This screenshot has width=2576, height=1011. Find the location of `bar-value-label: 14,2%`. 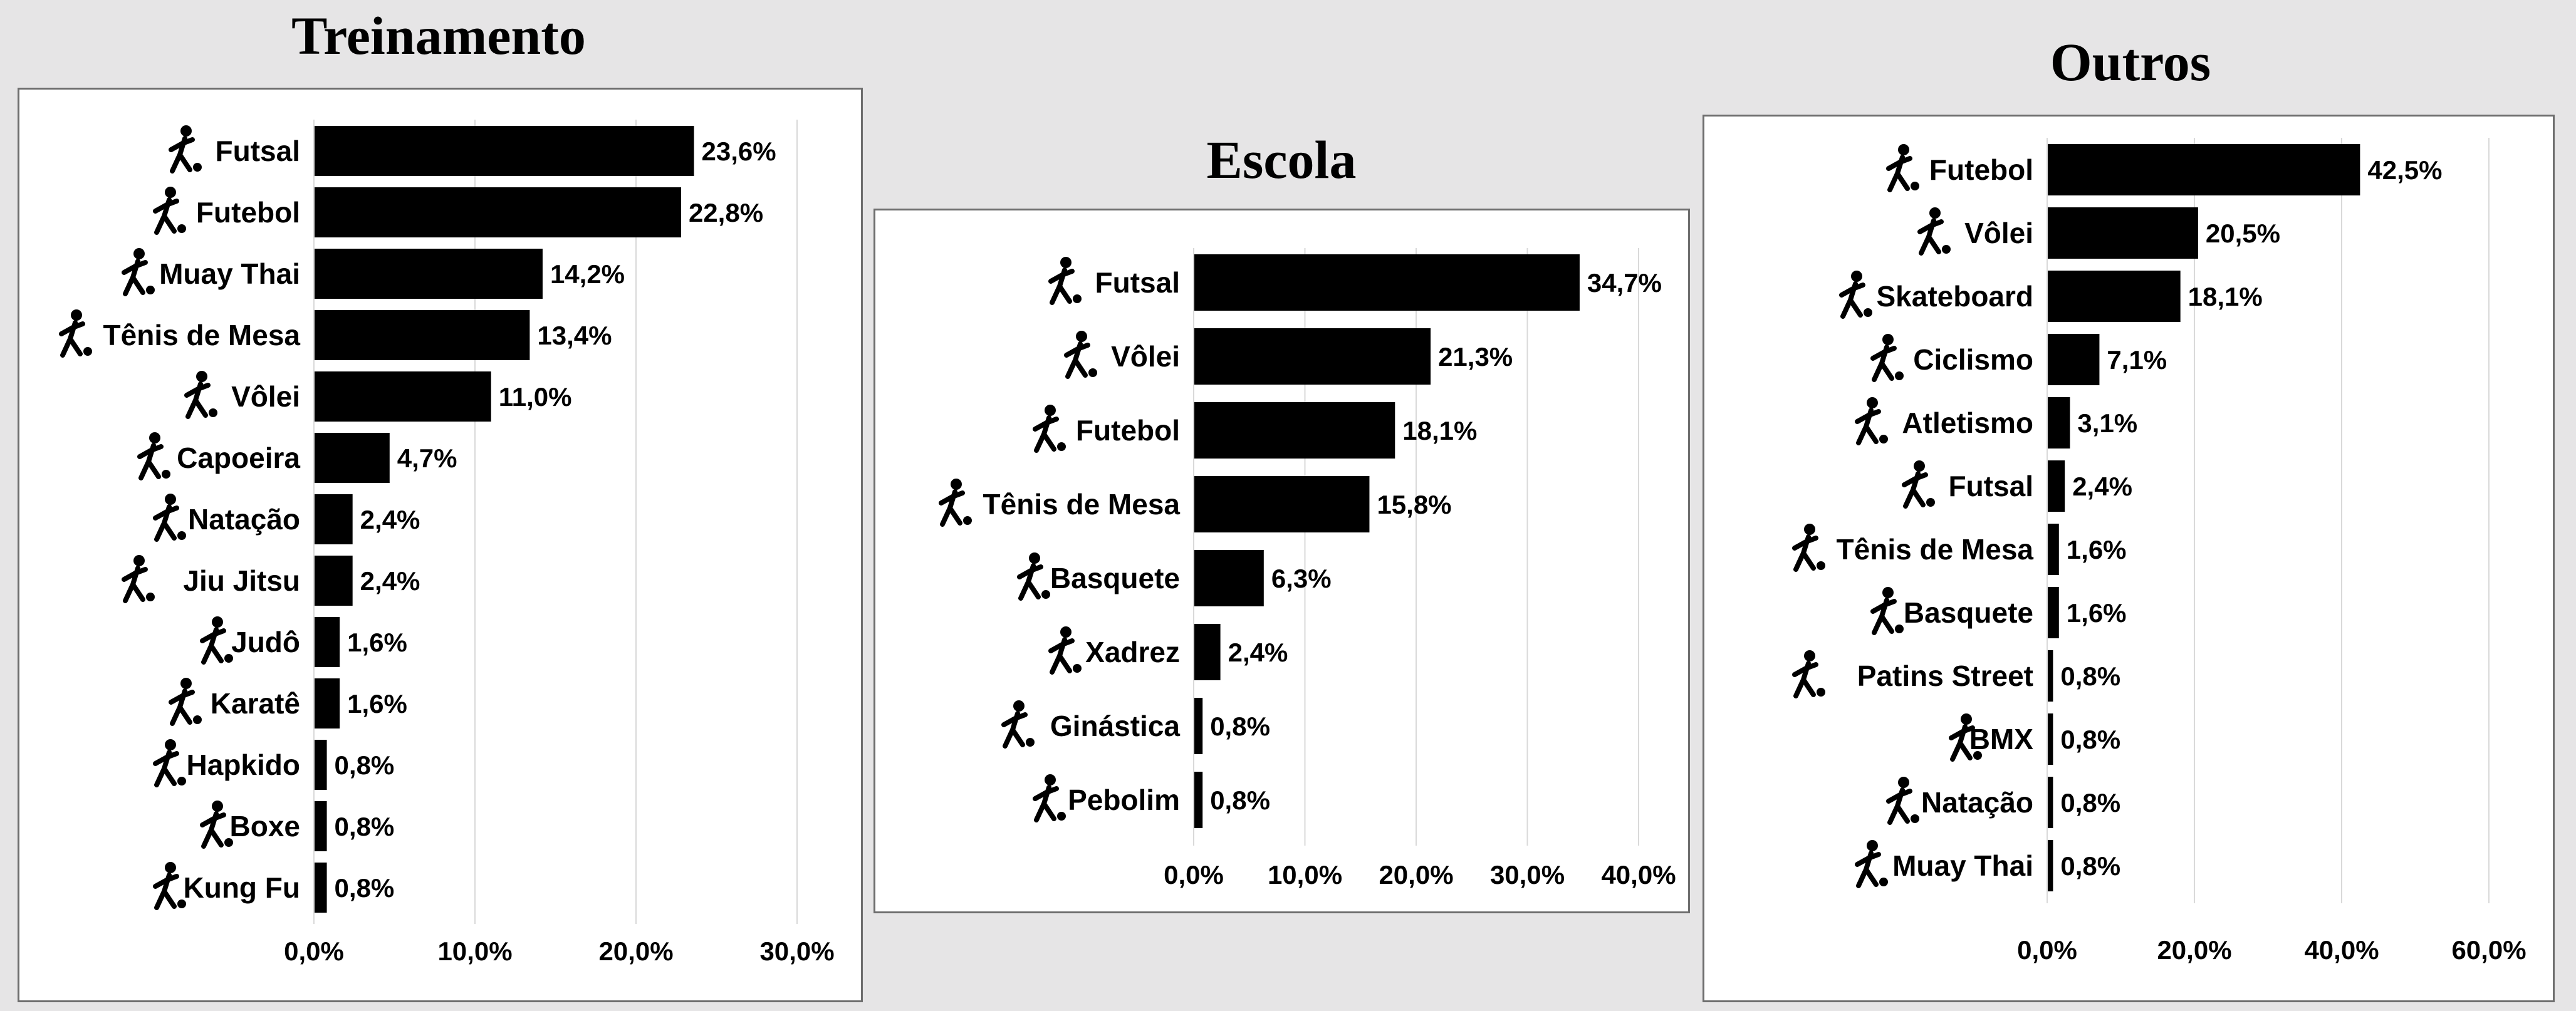

bar-value-label: 14,2% is located at coordinates (587, 274).